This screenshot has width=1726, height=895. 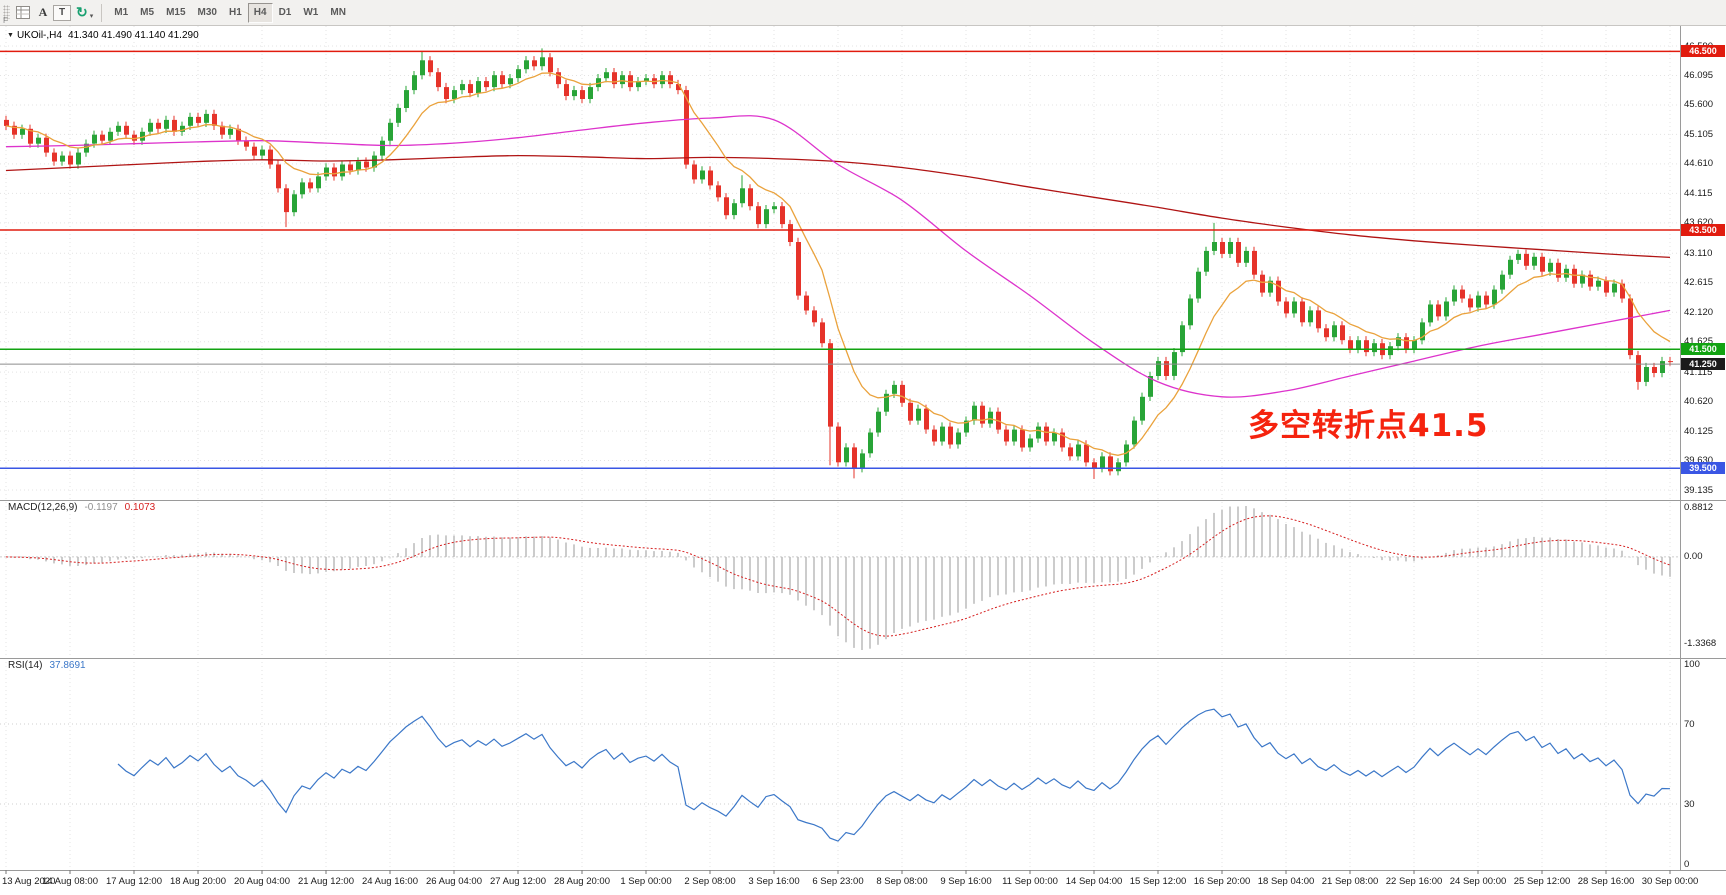 What do you see at coordinates (207, 13) in the screenshot?
I see `timeframe-button-m30: M30` at bounding box center [207, 13].